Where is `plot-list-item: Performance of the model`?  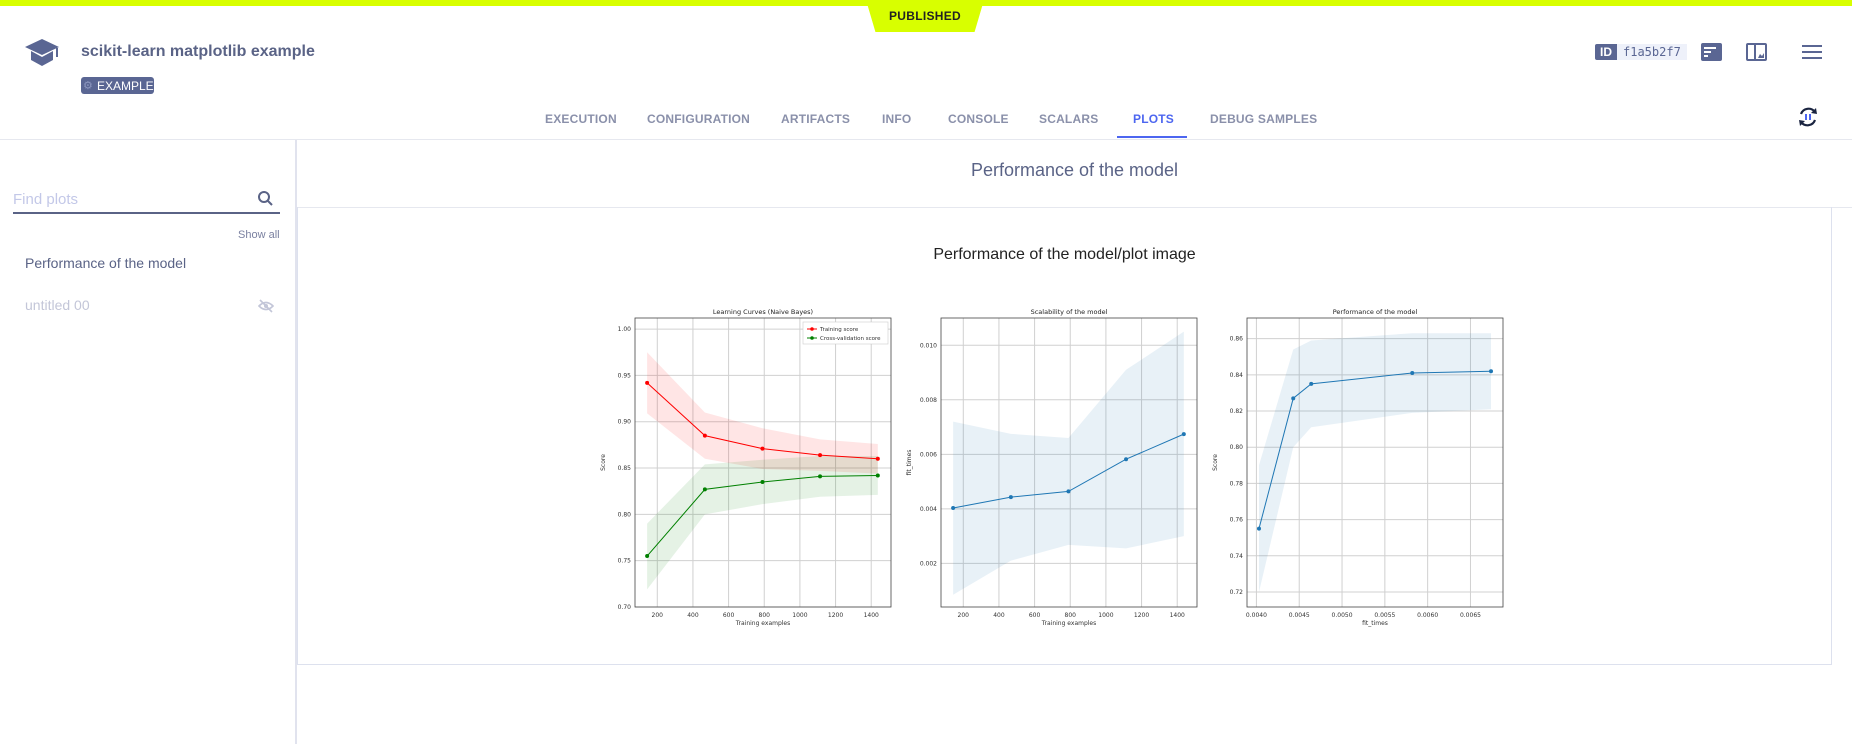
plot-list-item: Performance of the model is located at coordinates (106, 263).